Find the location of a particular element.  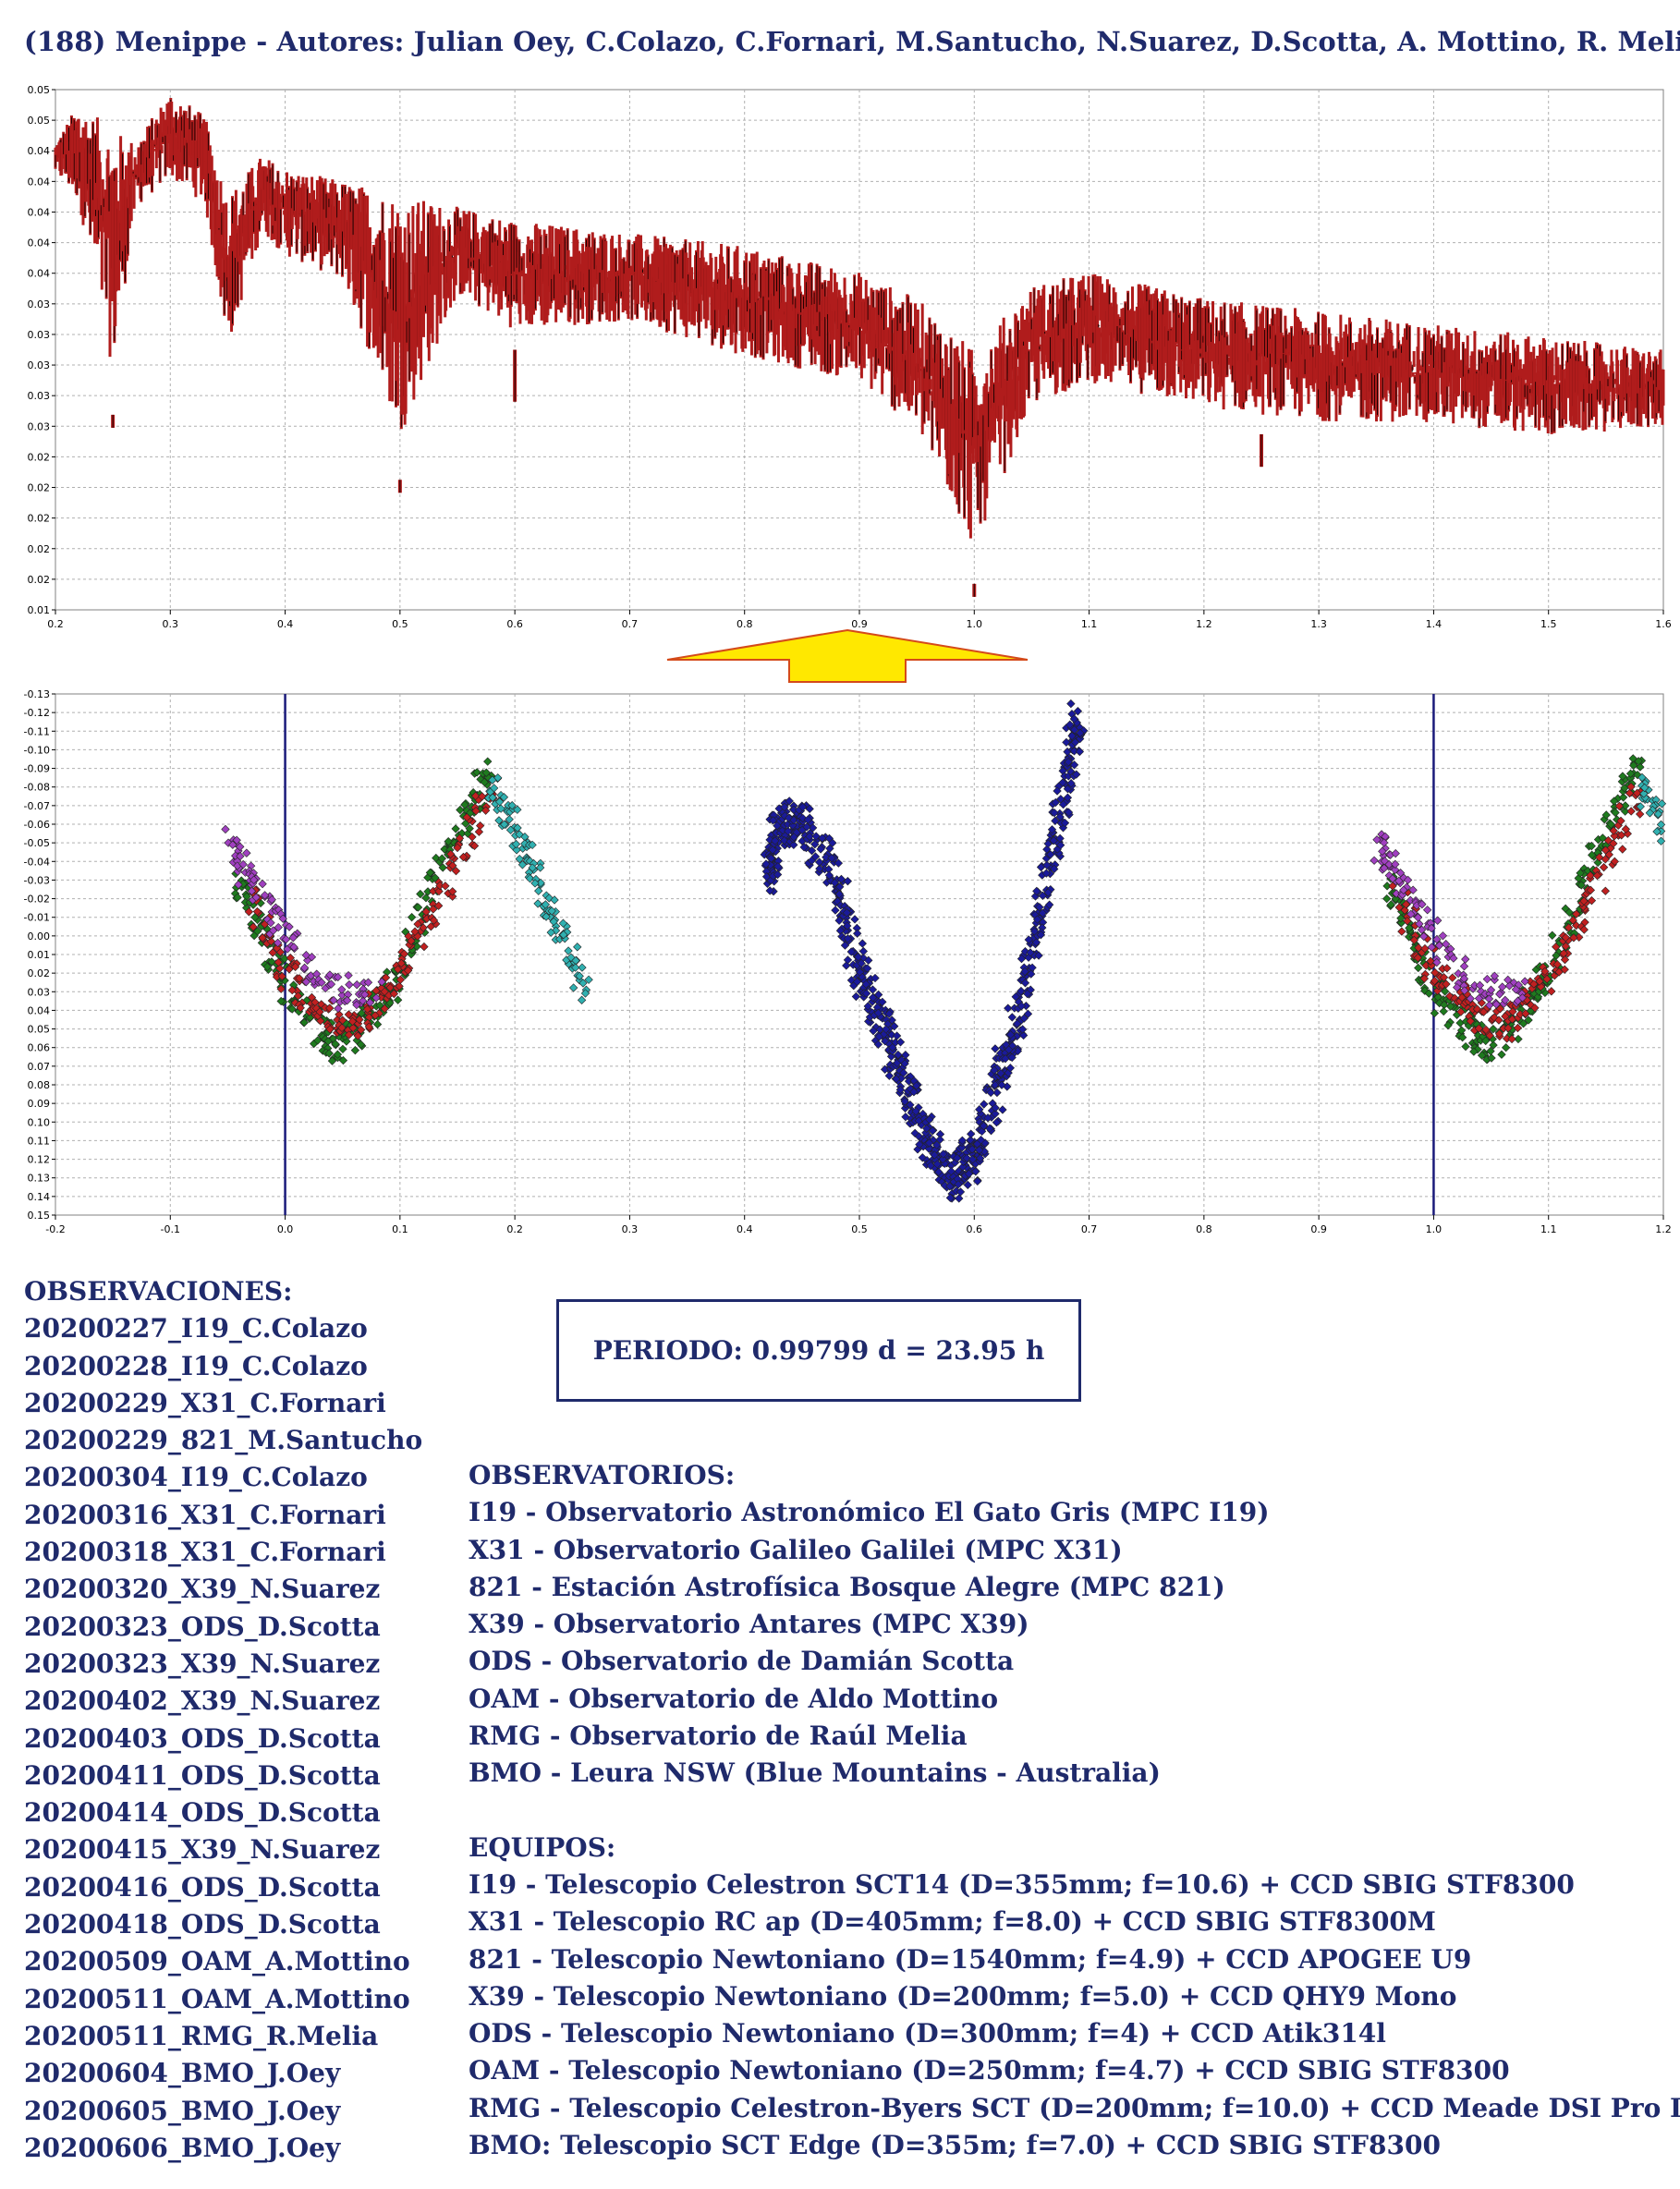

x-tick-label: 0.1 is located at coordinates (400, 1229).